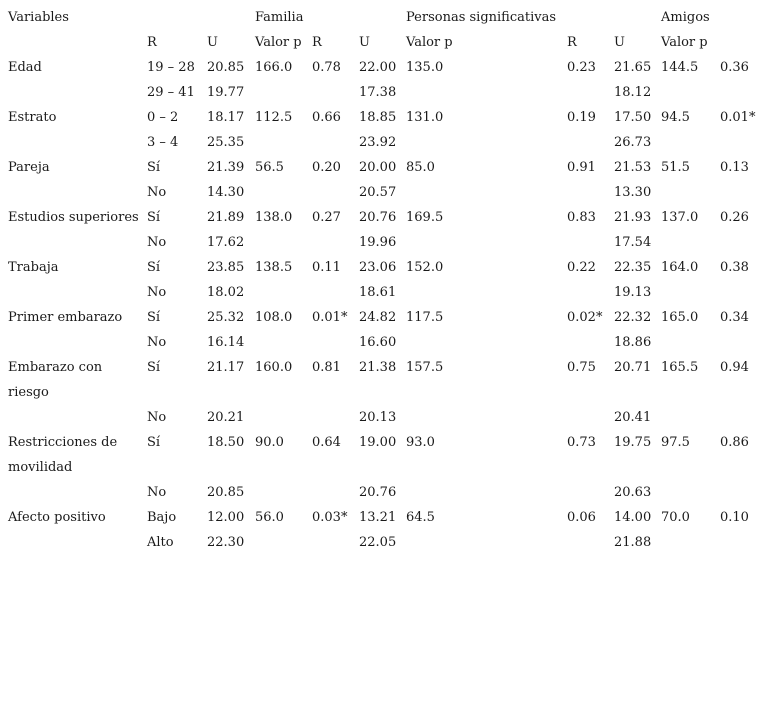 This screenshot has width=765, height=728. Describe the element at coordinates (680, 317) in the screenshot. I see `amigos-valor-p: 165.0` at that location.